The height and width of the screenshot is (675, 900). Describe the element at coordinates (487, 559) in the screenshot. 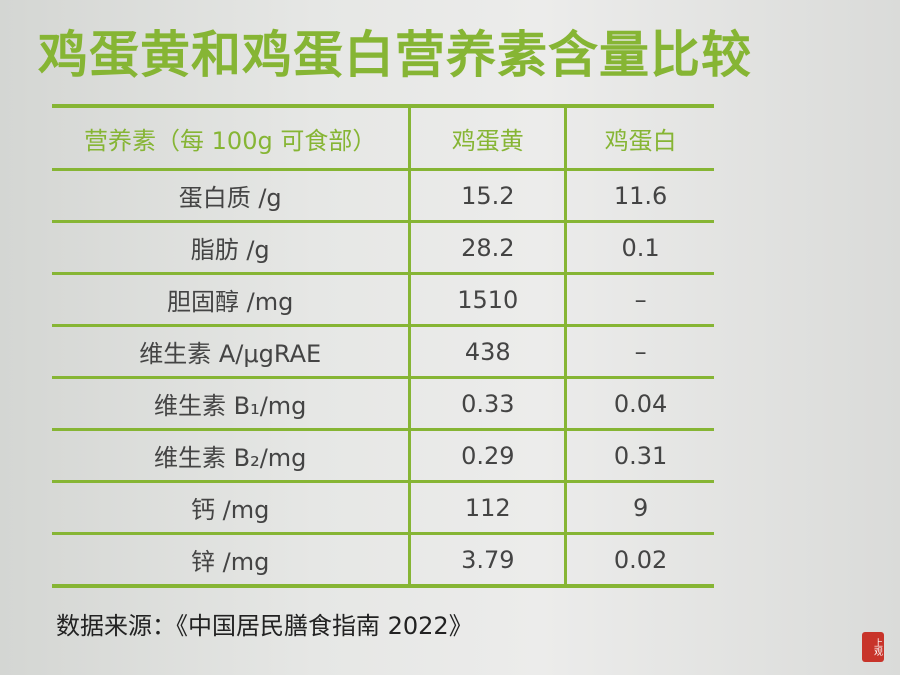

I see `cell-yolk: 3.79` at that location.